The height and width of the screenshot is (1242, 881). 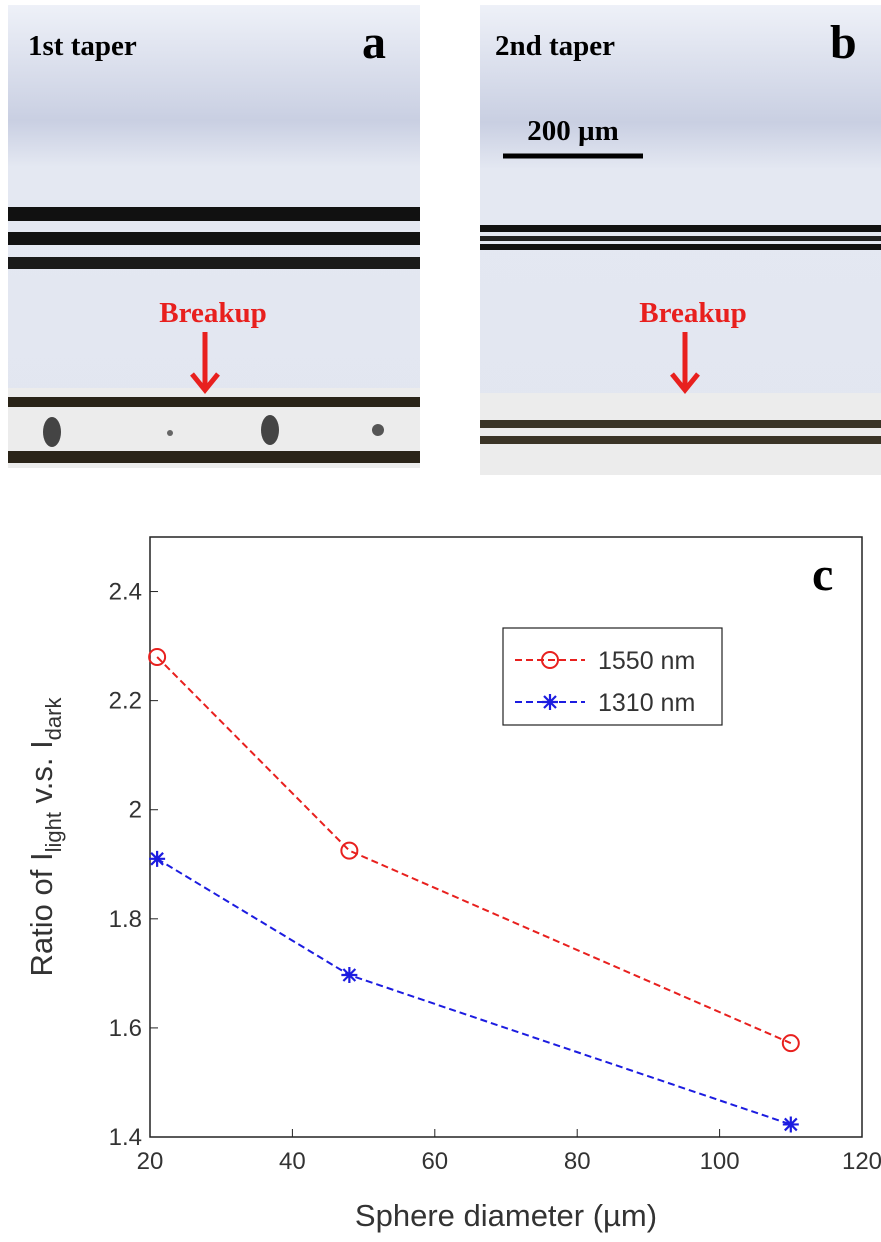 I want to click on panel-label: c, so click(x=822, y=574).